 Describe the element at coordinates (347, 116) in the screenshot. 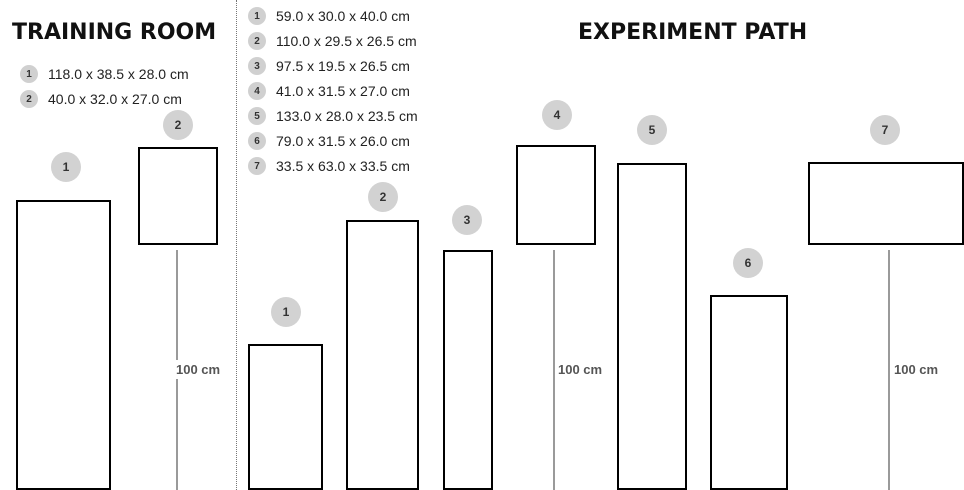

I see `legend-dimensions: 133.0 x 28.0 x 23.5 cm` at that location.